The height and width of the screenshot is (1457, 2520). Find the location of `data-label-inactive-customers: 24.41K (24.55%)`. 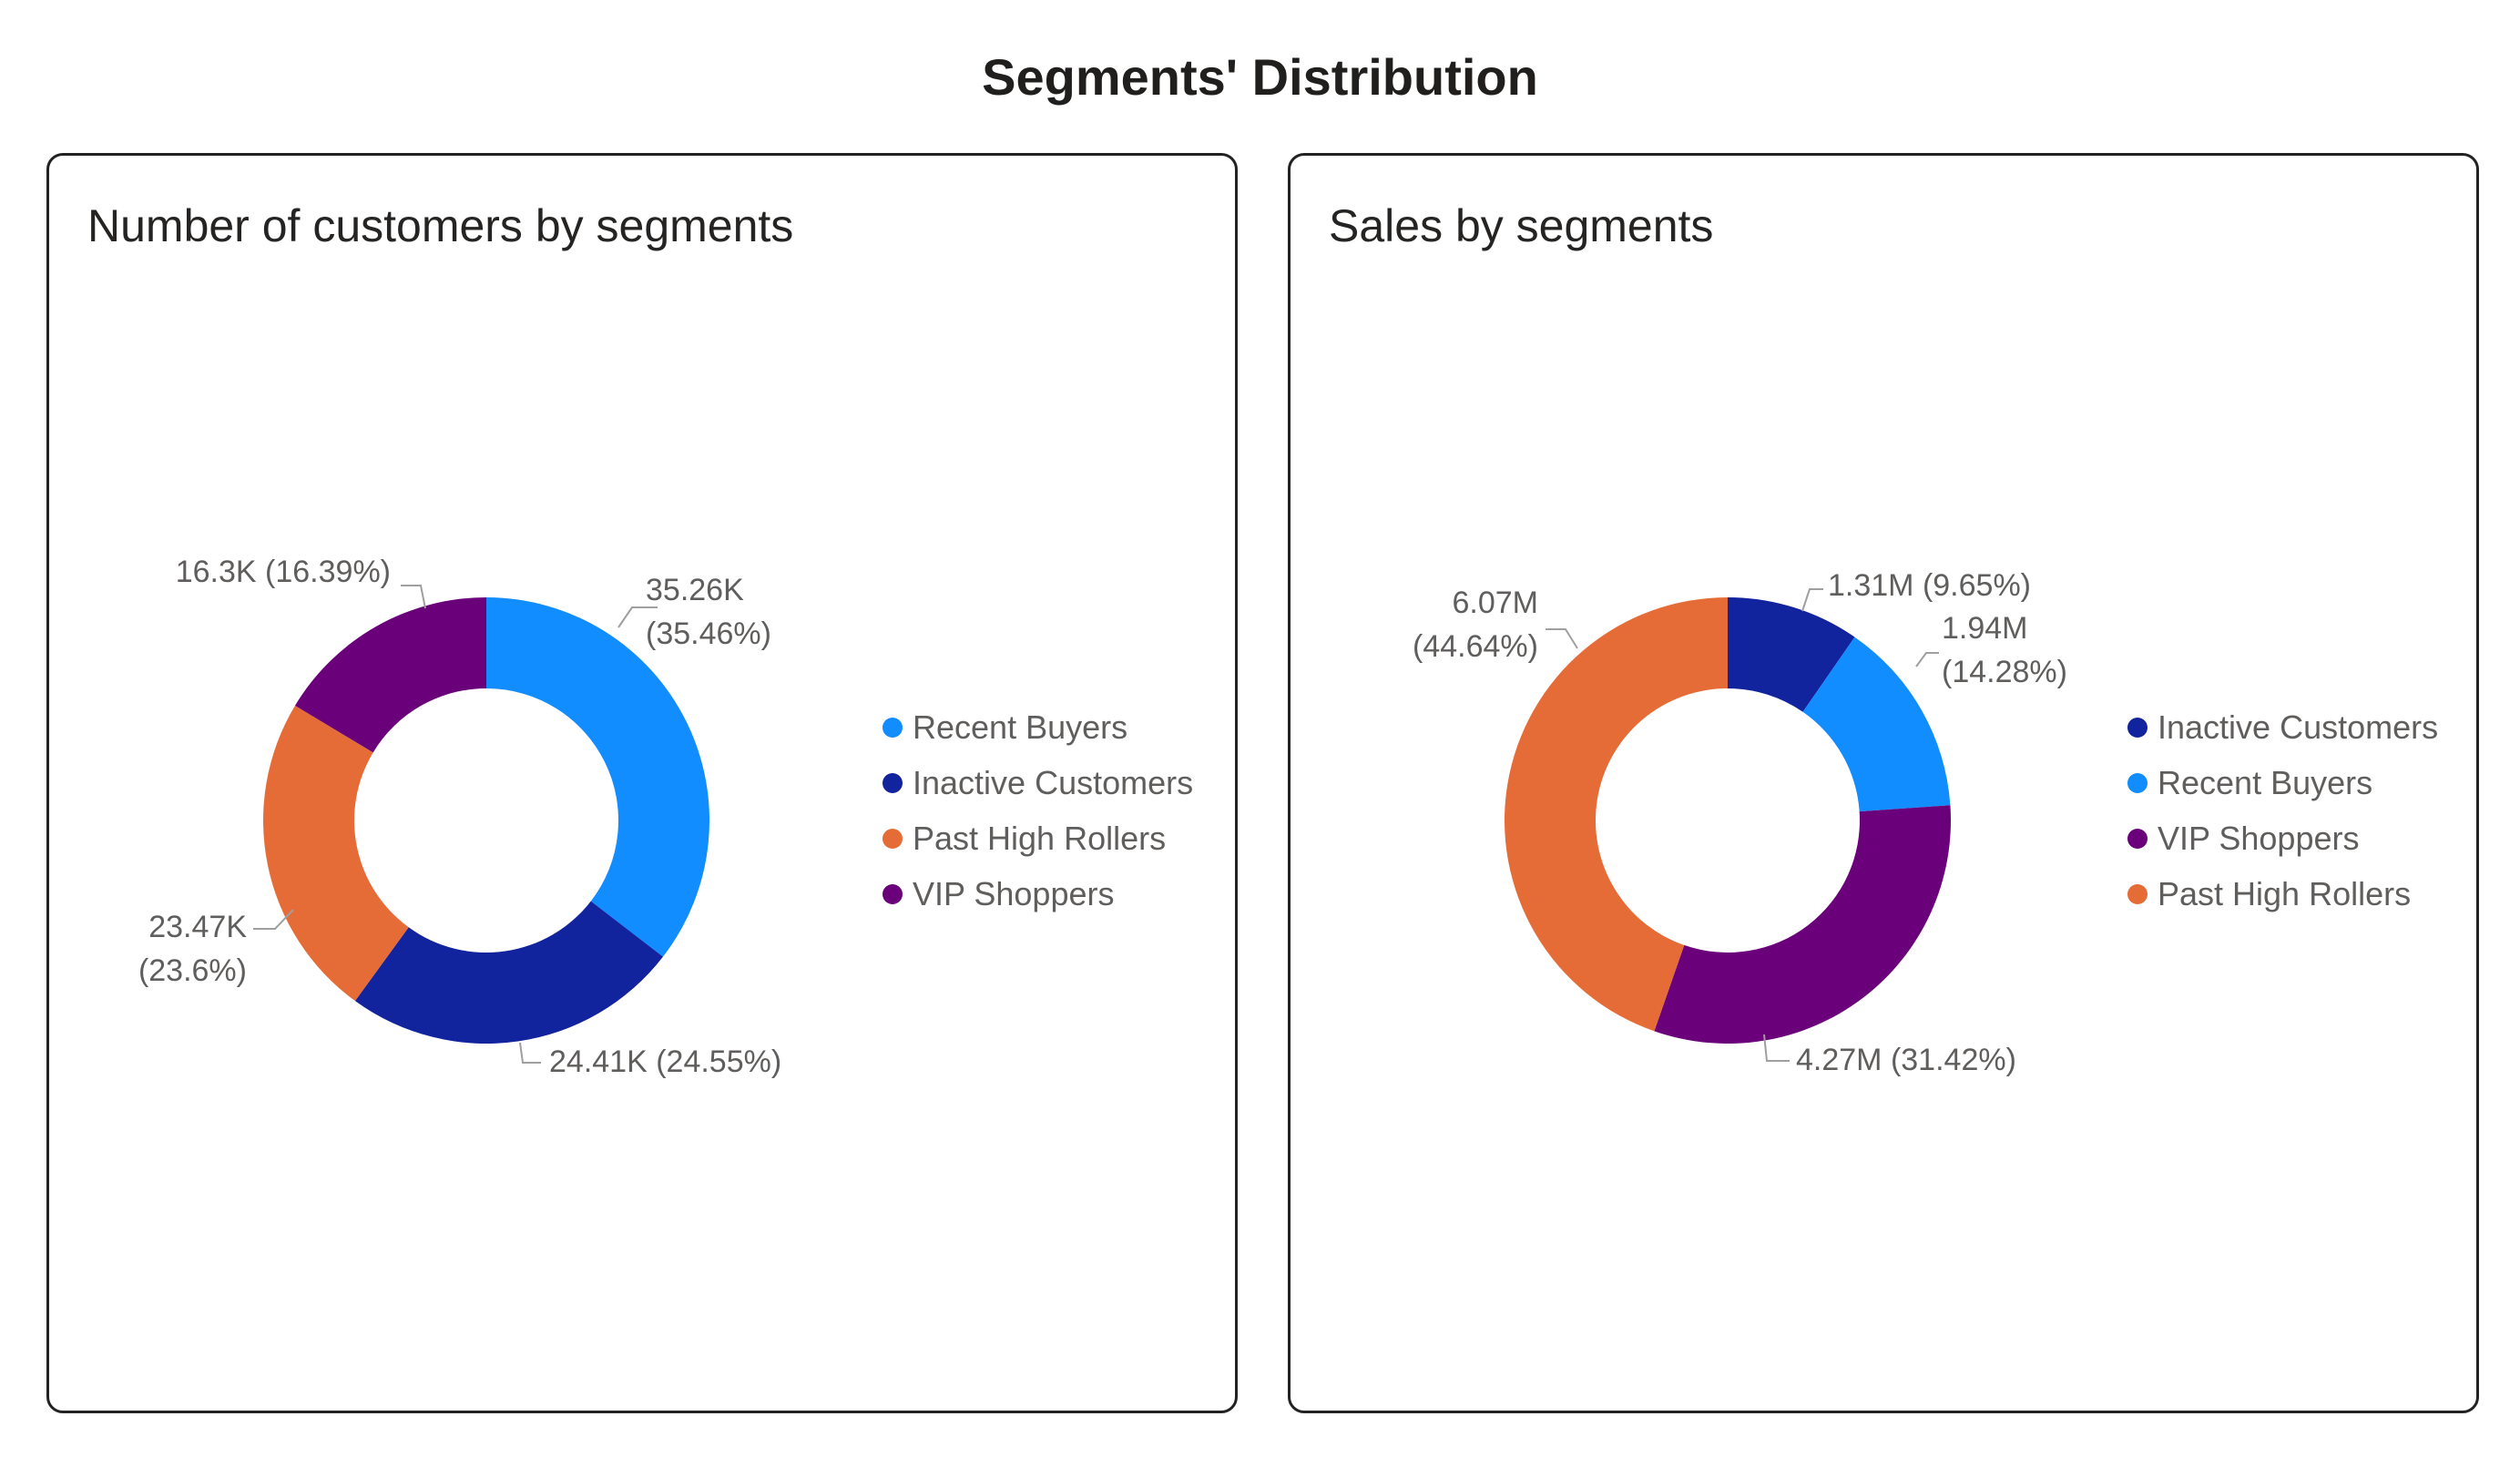

data-label-inactive-customers: 24.41K (24.55%) is located at coordinates (665, 1062).